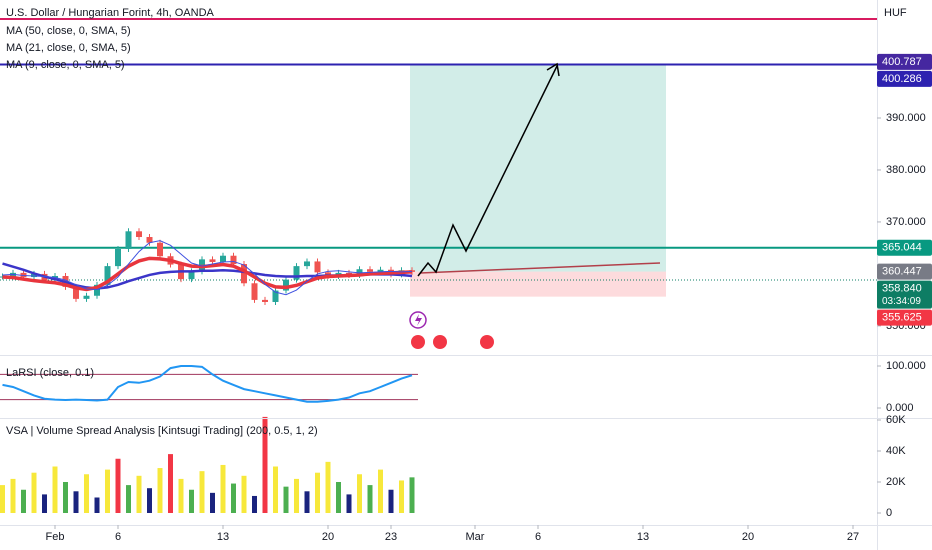  I want to click on price-tag-label: 365.044, so click(902, 248).